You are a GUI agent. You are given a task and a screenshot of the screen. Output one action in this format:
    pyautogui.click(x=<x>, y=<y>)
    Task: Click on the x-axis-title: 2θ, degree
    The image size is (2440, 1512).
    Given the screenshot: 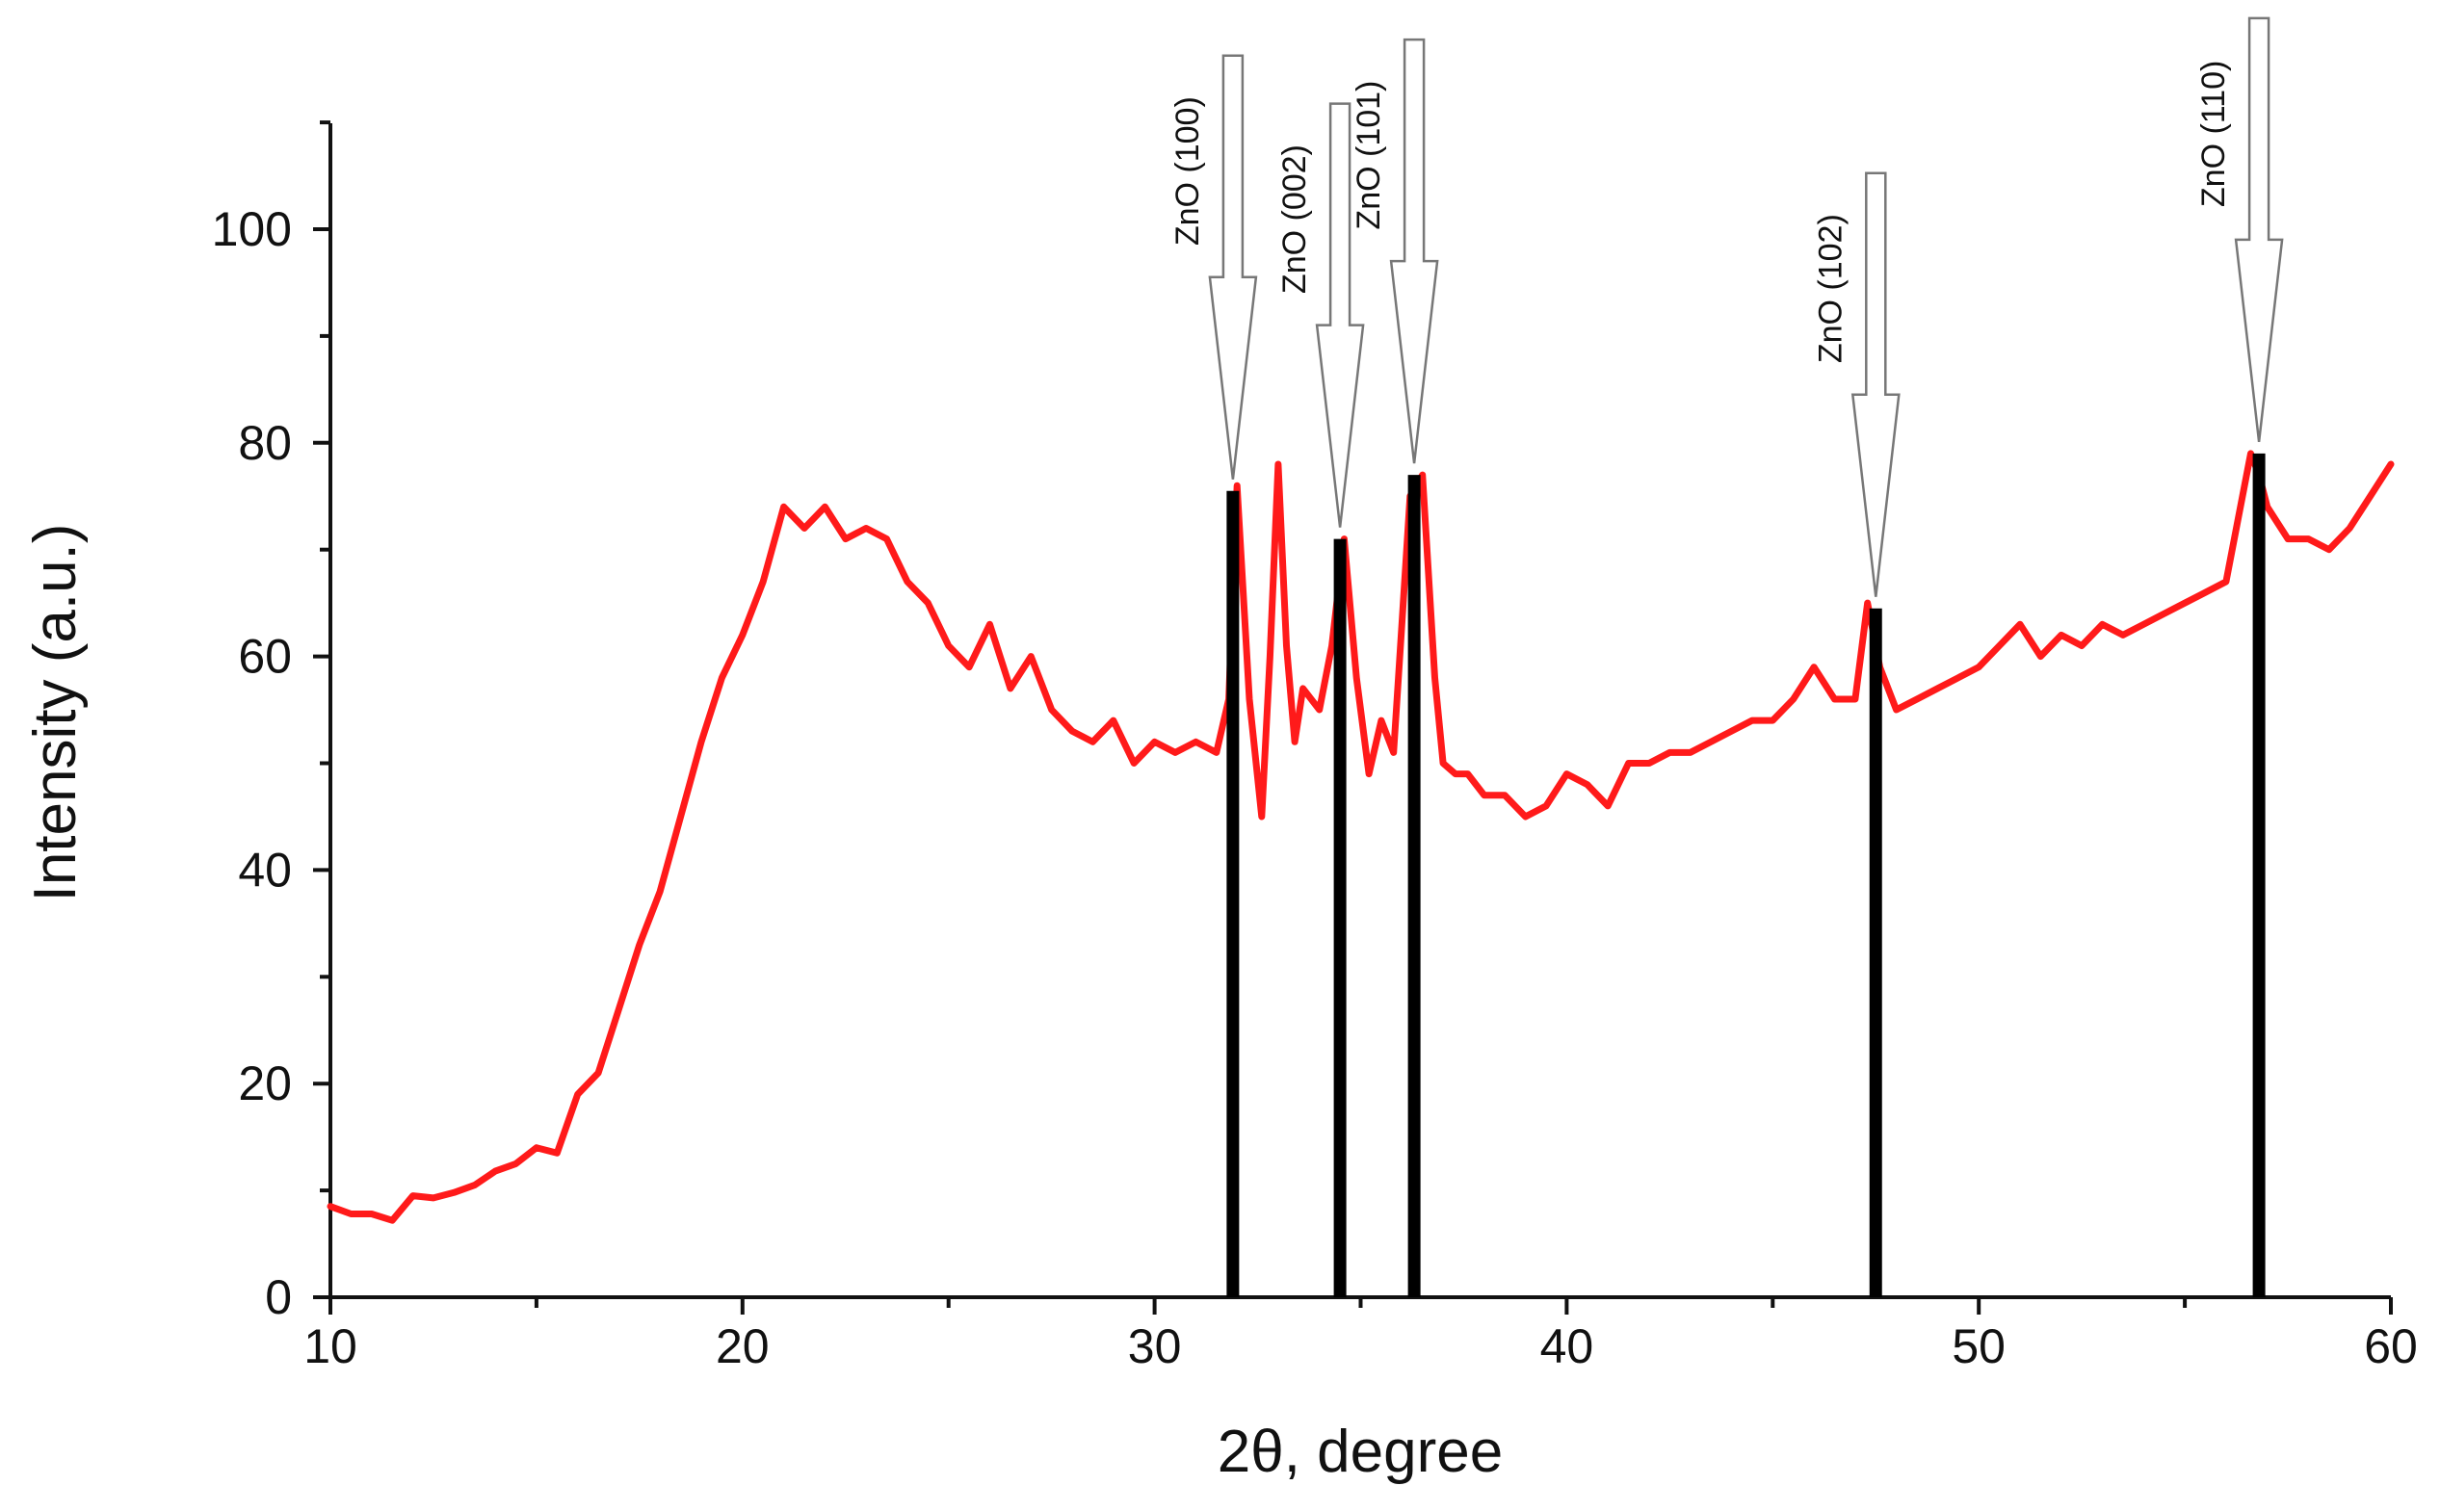 What is the action you would take?
    pyautogui.click(x=1360, y=1452)
    